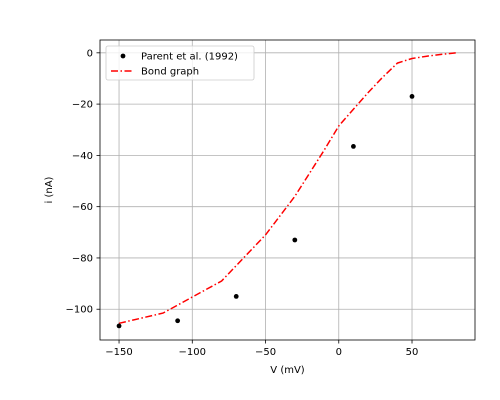 The height and width of the screenshot is (400, 500). What do you see at coordinates (118, 352) in the screenshot?
I see `x-tick-label: −150` at bounding box center [118, 352].